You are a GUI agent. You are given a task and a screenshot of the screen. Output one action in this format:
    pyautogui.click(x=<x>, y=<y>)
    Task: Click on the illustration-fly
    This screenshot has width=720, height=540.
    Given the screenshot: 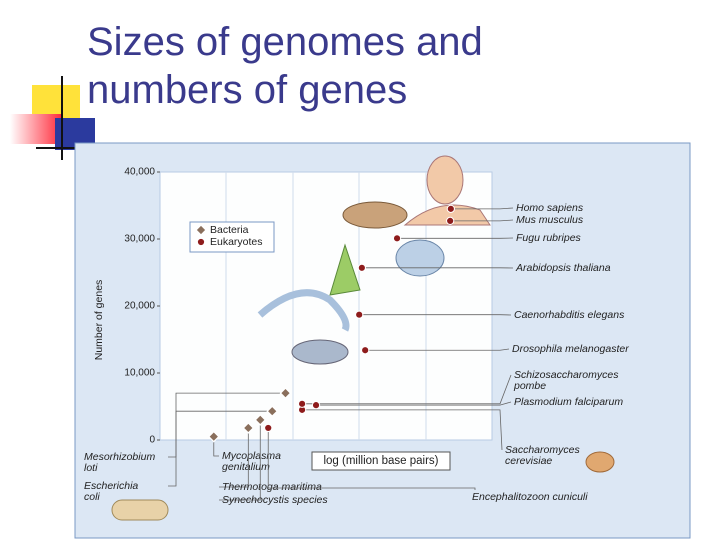 What is the action you would take?
    pyautogui.click(x=320, y=352)
    